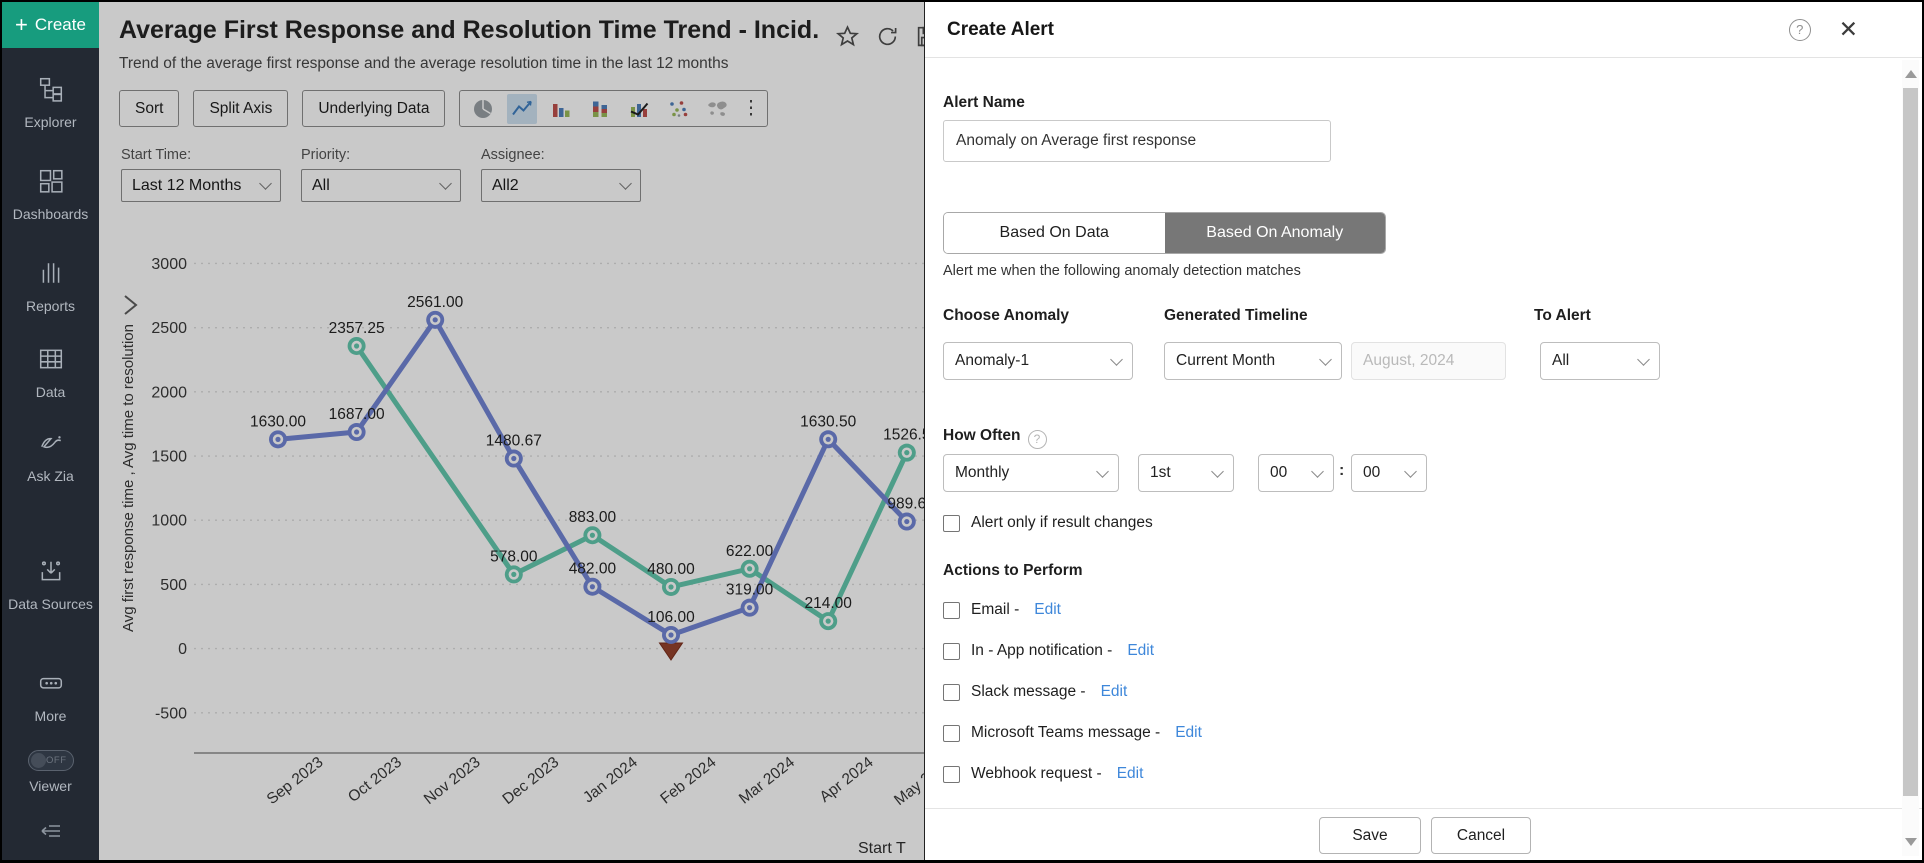 This screenshot has height=863, width=1924. What do you see at coordinates (1561, 360) in the screenshot?
I see `to-alert-value: All` at bounding box center [1561, 360].